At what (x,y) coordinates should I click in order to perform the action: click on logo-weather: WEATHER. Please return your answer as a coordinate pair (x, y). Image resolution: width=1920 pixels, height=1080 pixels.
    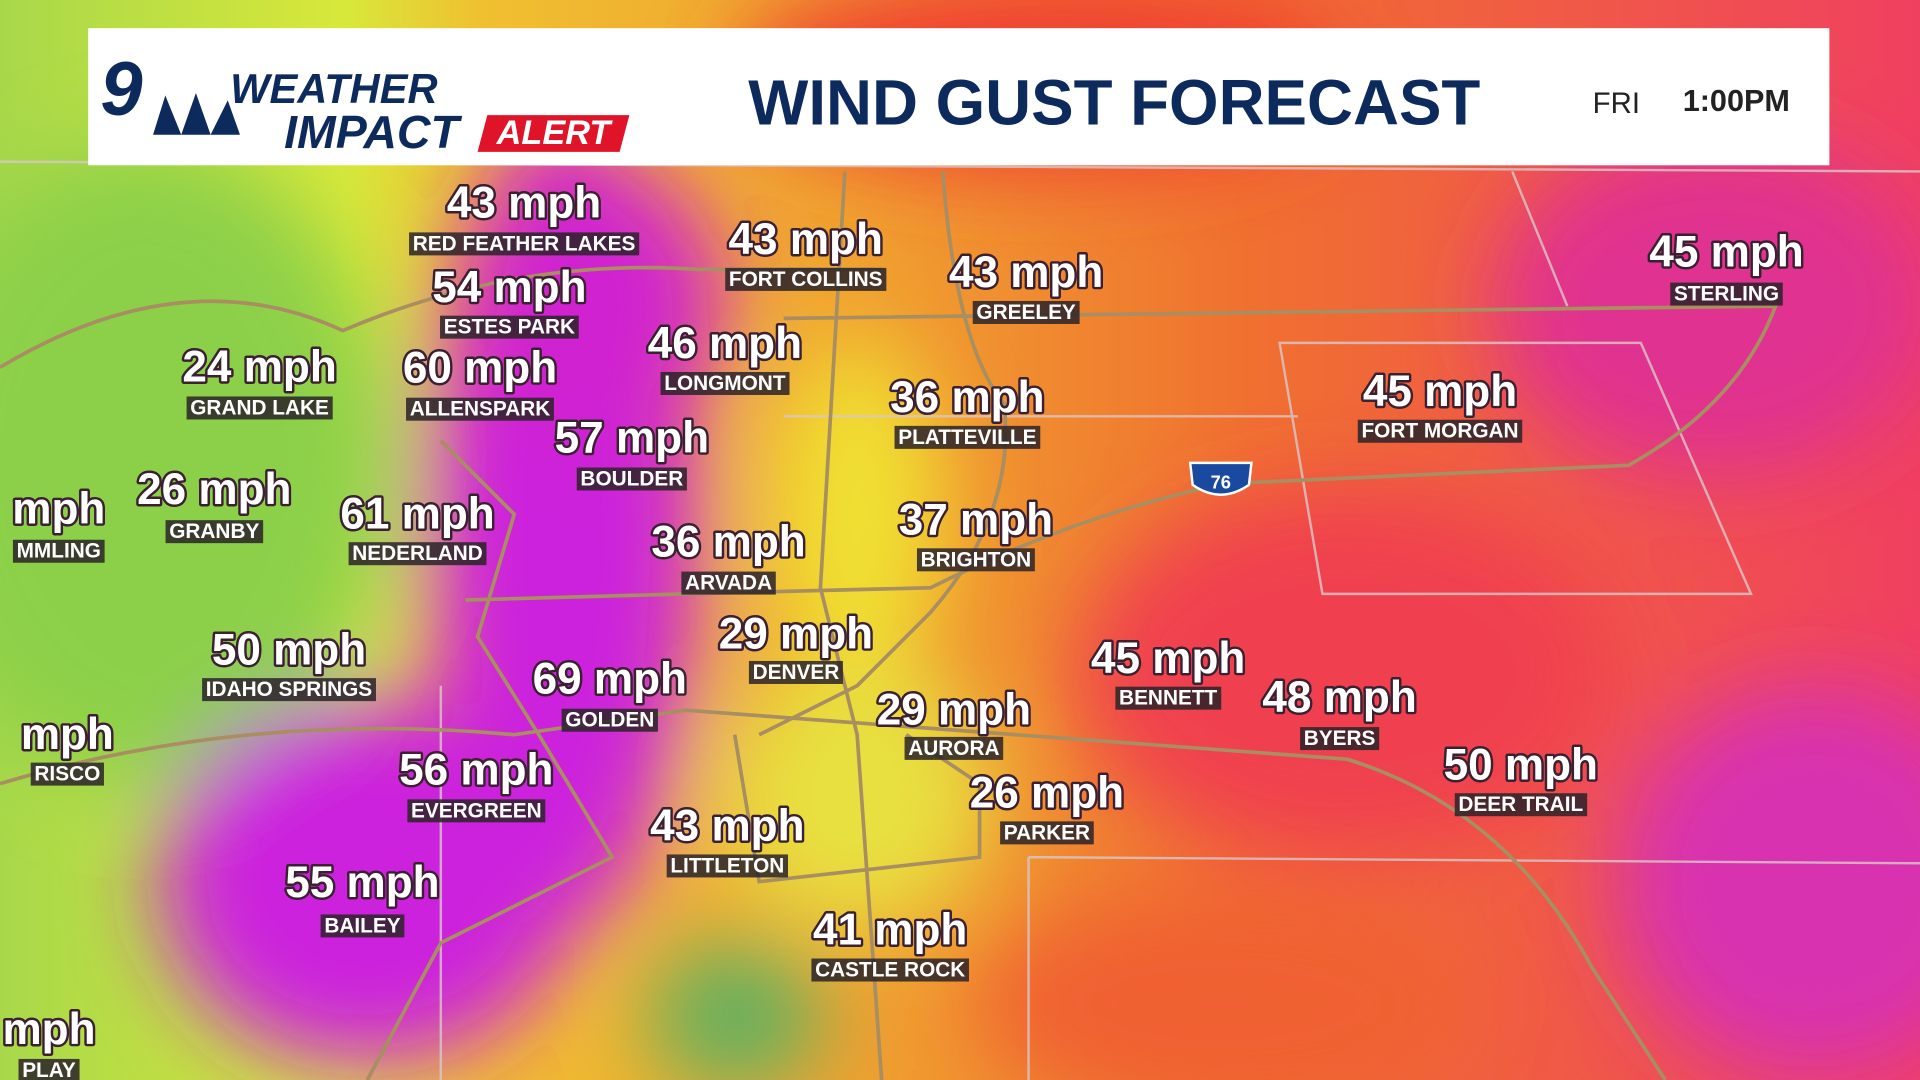
    Looking at the image, I should click on (333, 88).